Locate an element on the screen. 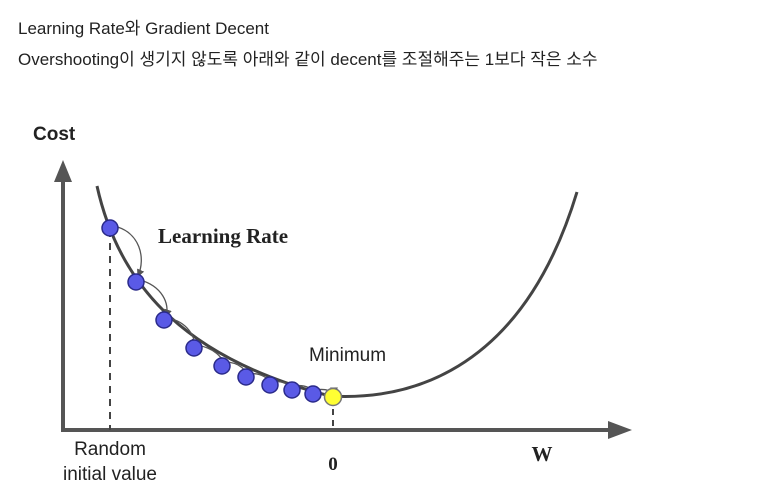 The image size is (767, 500). step-points is located at coordinates (211, 311).